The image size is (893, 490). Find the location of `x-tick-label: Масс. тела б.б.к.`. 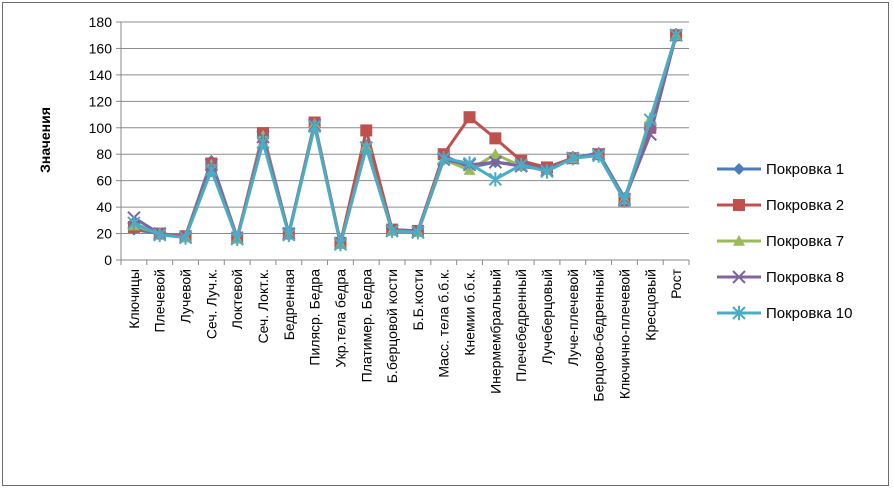

x-tick-label: Масс. тела б.б.к. is located at coordinates (444, 323).